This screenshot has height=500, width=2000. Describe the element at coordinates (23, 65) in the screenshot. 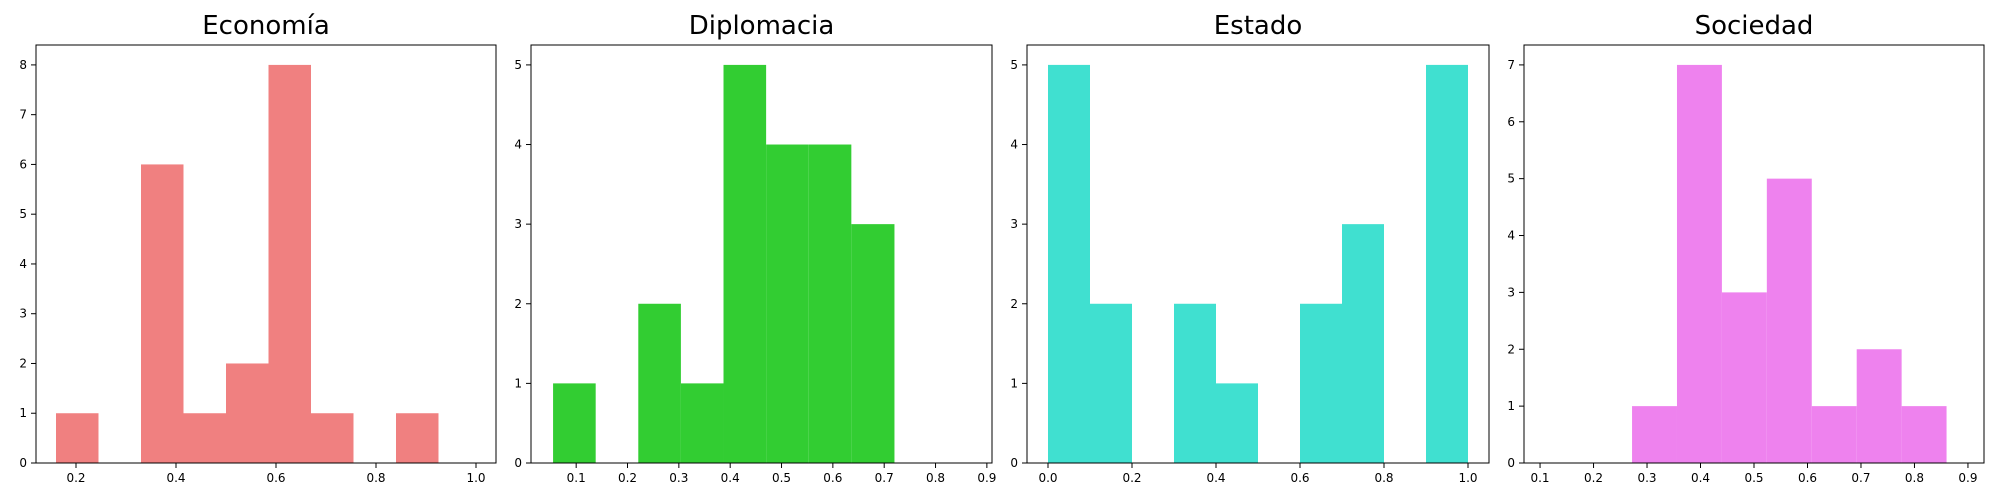

I see `y-tick-label: 8` at that location.